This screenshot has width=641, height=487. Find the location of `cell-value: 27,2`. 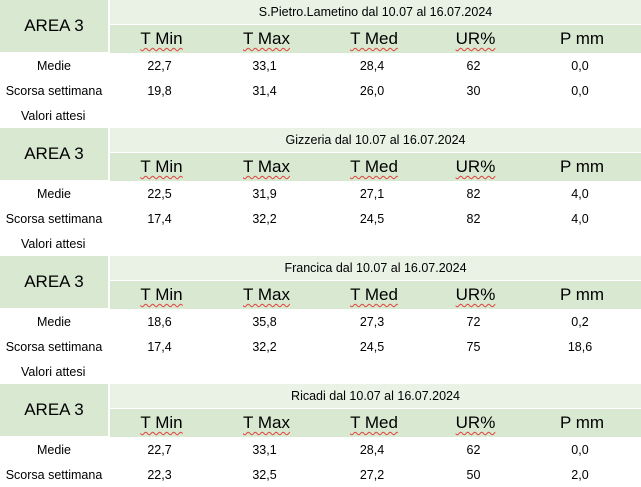

cell-value: 27,2 is located at coordinates (372, 474).